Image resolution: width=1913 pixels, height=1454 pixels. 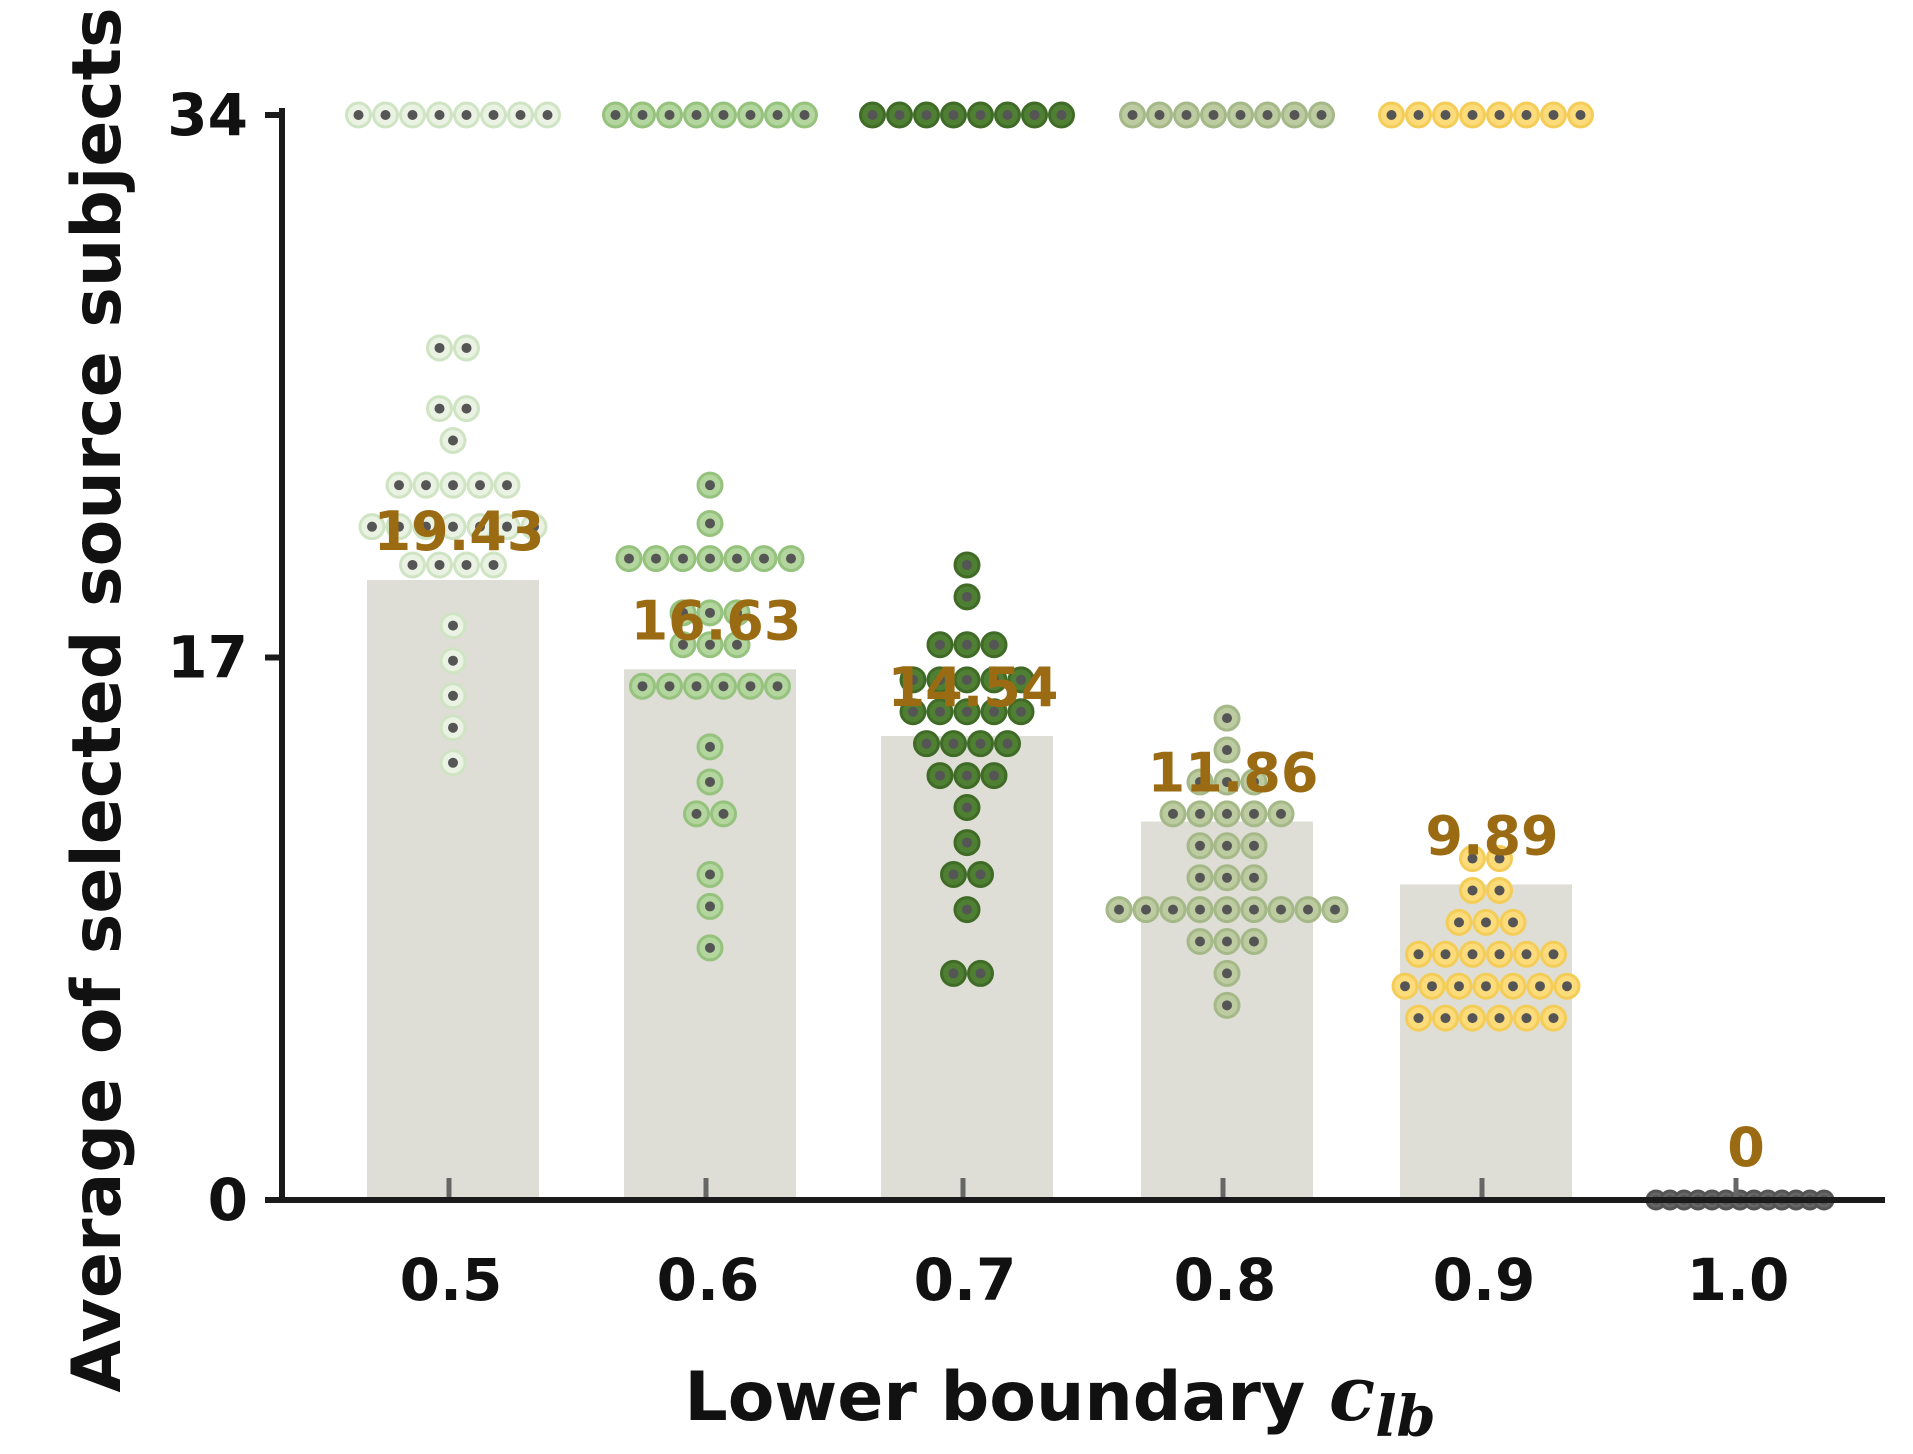 I want to click on dot-0.9-r3-4-center, so click(x=1526, y=954).